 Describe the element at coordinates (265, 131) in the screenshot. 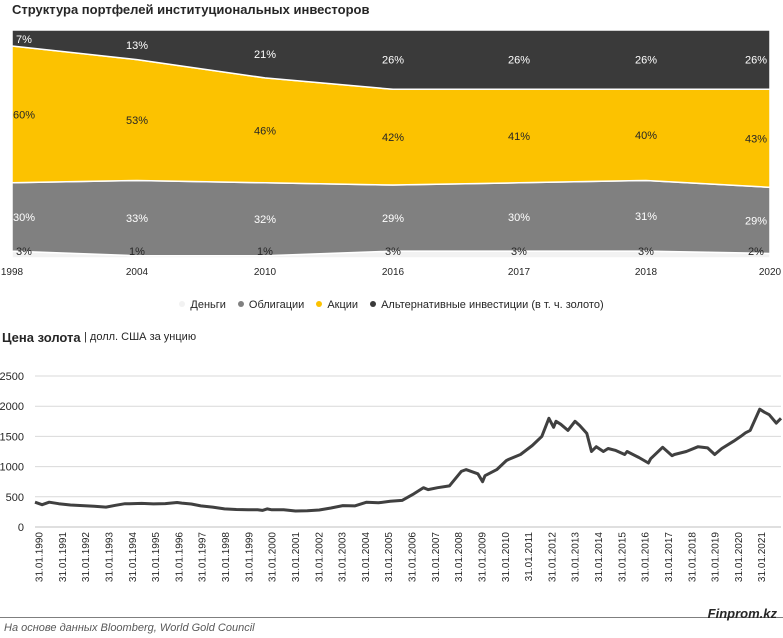

I see `data-label: 46%` at that location.